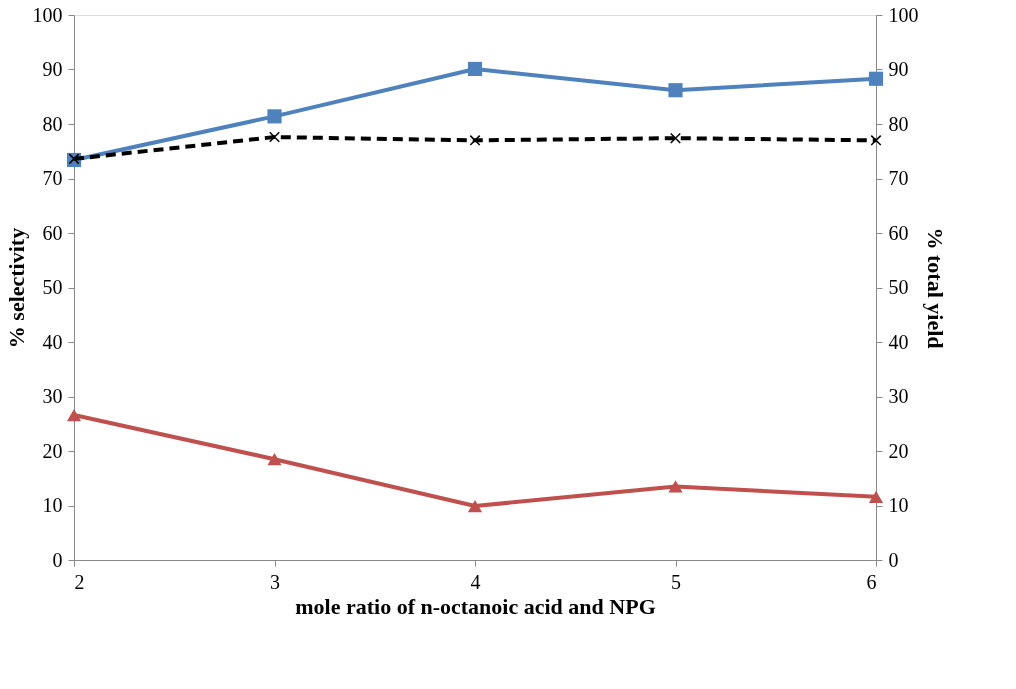  I want to click on y-tick-label: 90, so click(52, 69).